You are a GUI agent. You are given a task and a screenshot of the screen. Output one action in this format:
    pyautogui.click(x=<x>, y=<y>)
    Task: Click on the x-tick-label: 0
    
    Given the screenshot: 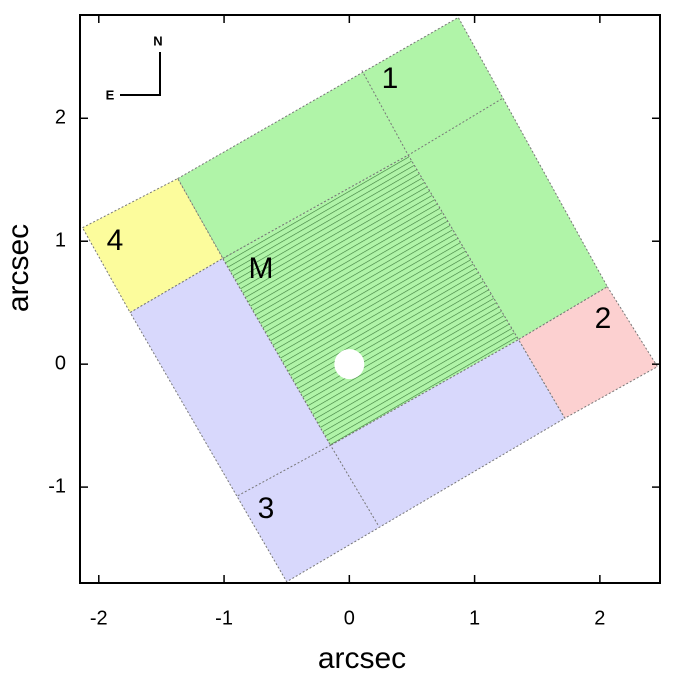 What is the action you would take?
    pyautogui.click(x=349, y=618)
    